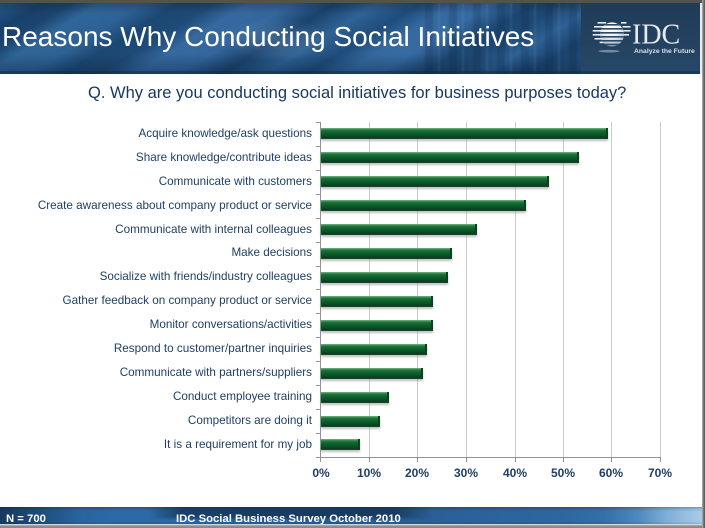 The height and width of the screenshot is (528, 705). I want to click on svg-text: IDC, so click(656, 34).